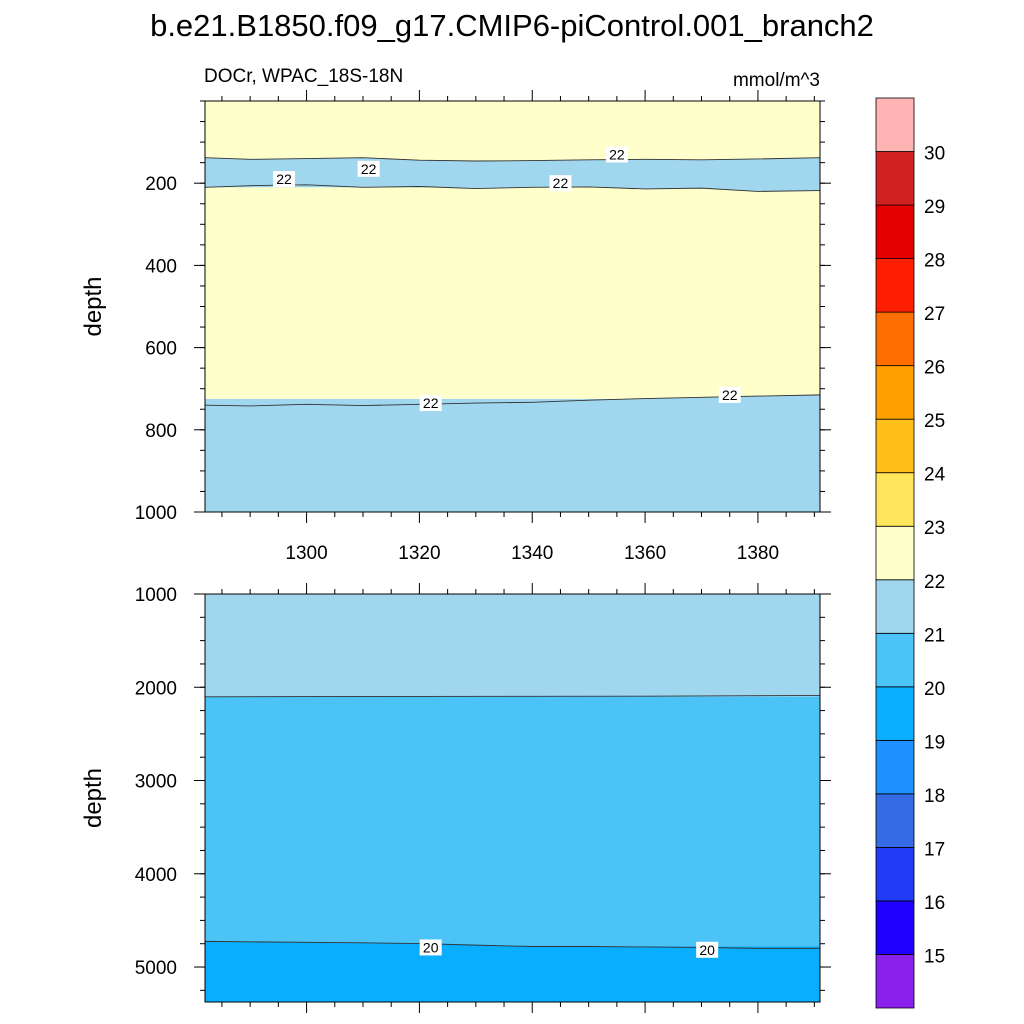  What do you see at coordinates (934, 582) in the screenshot?
I see `colorbar-label: 22` at bounding box center [934, 582].